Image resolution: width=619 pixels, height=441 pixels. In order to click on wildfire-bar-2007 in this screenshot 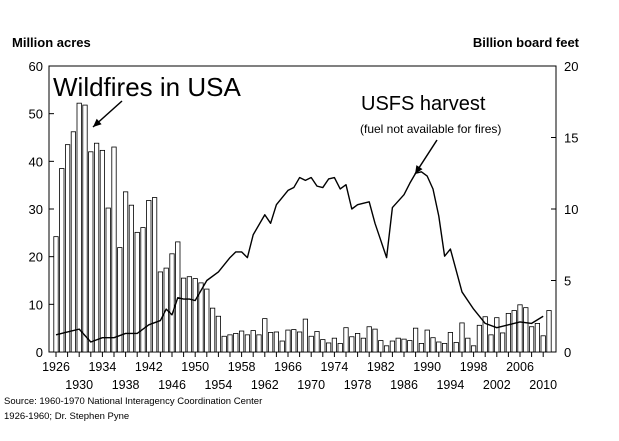, I will do `click(526, 330)`.